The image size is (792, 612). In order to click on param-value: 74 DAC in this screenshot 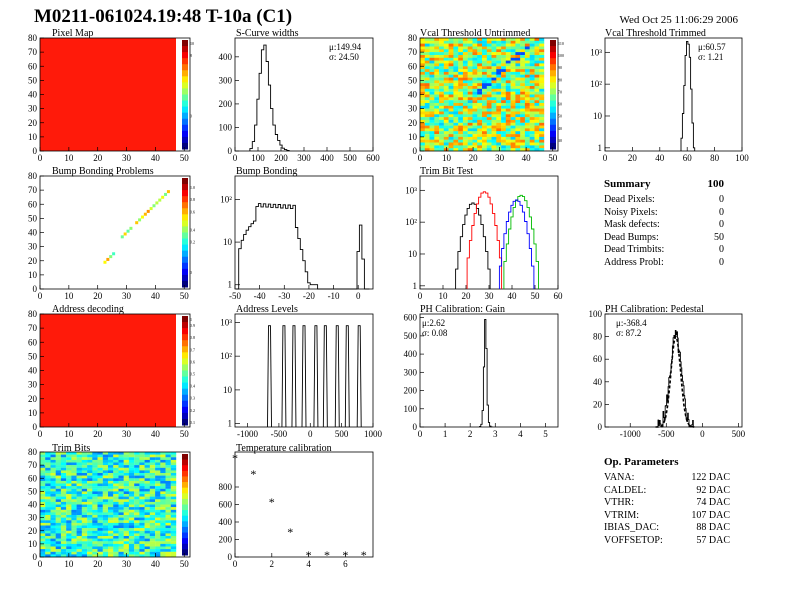, I will do `click(713, 502)`.